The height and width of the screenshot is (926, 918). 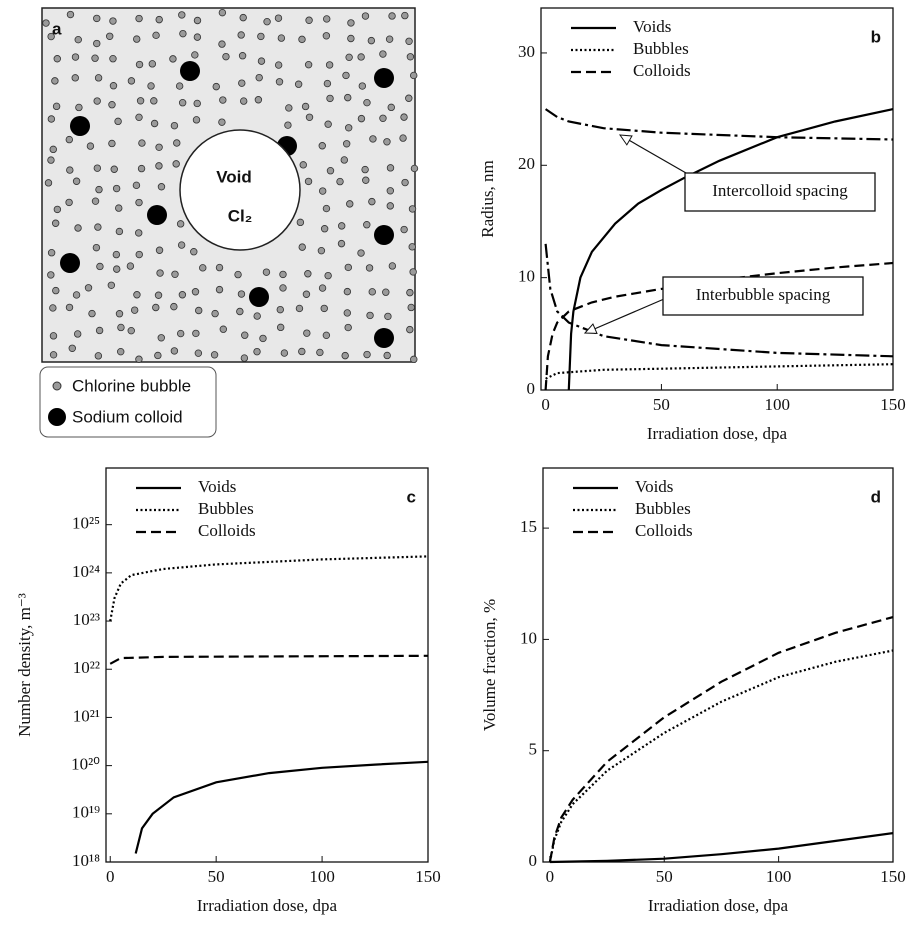 I want to click on y-tick-label: 20, so click(x=526, y=163).